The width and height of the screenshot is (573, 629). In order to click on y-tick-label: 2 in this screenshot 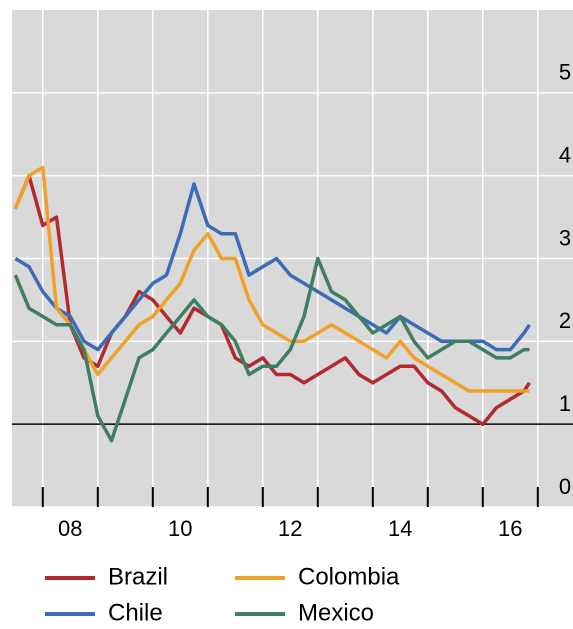, I will do `click(565, 320)`.